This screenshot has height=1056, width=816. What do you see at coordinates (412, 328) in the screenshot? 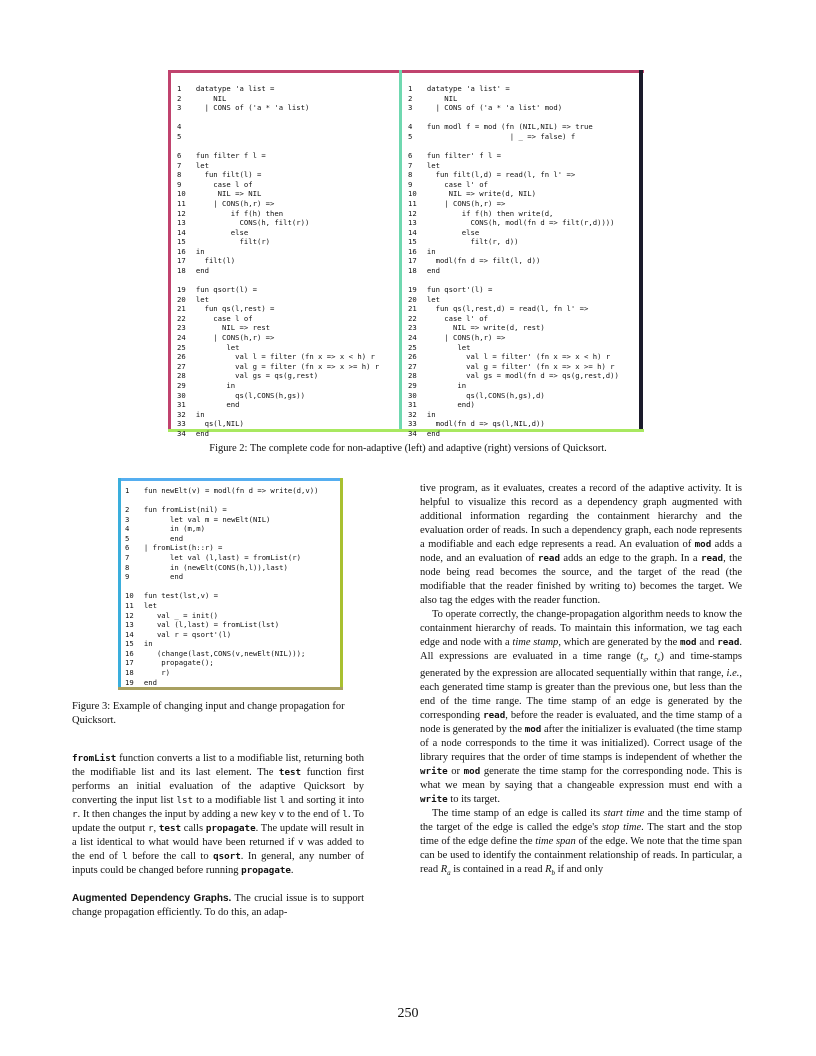
I see `code-line-number: 23` at bounding box center [412, 328].